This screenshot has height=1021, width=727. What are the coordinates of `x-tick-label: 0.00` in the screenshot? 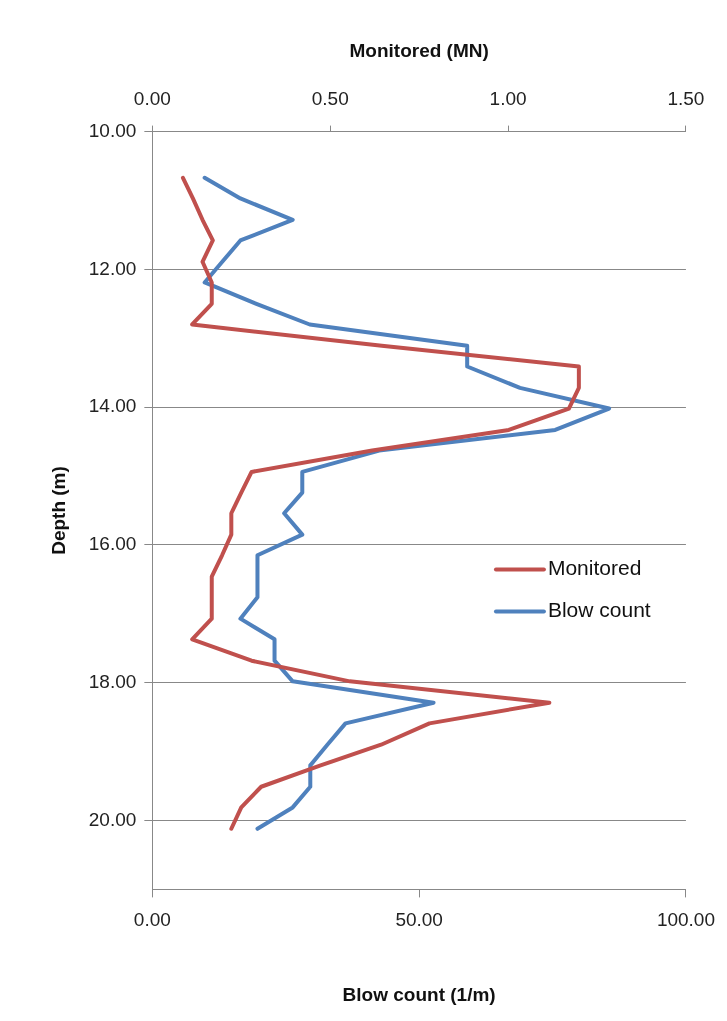 It's located at (152, 920).